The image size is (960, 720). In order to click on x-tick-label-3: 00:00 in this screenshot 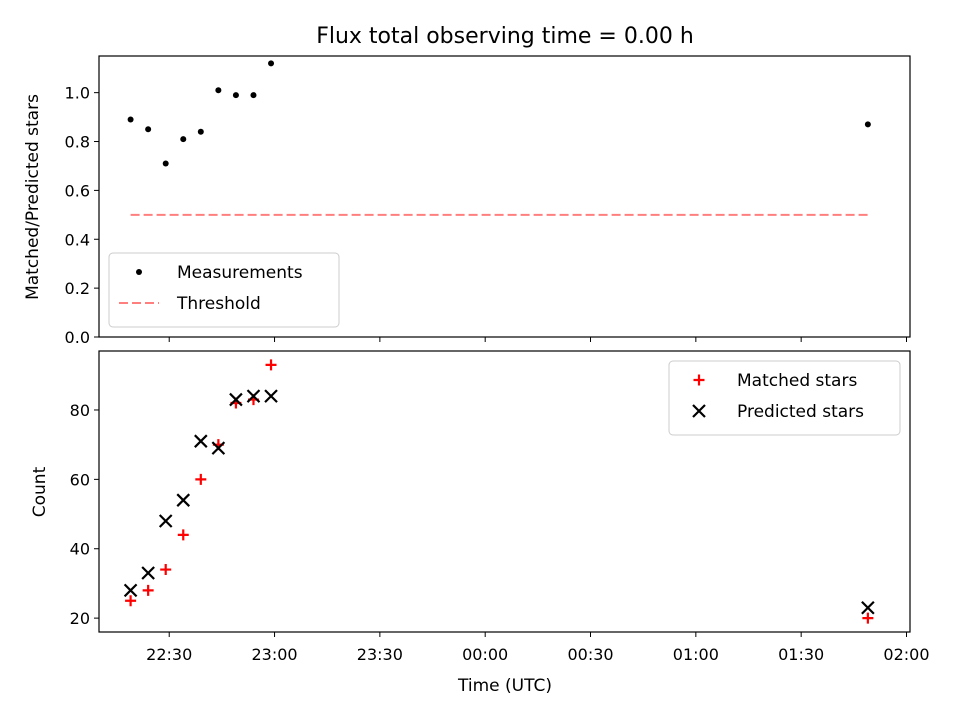, I will do `click(485, 654)`.